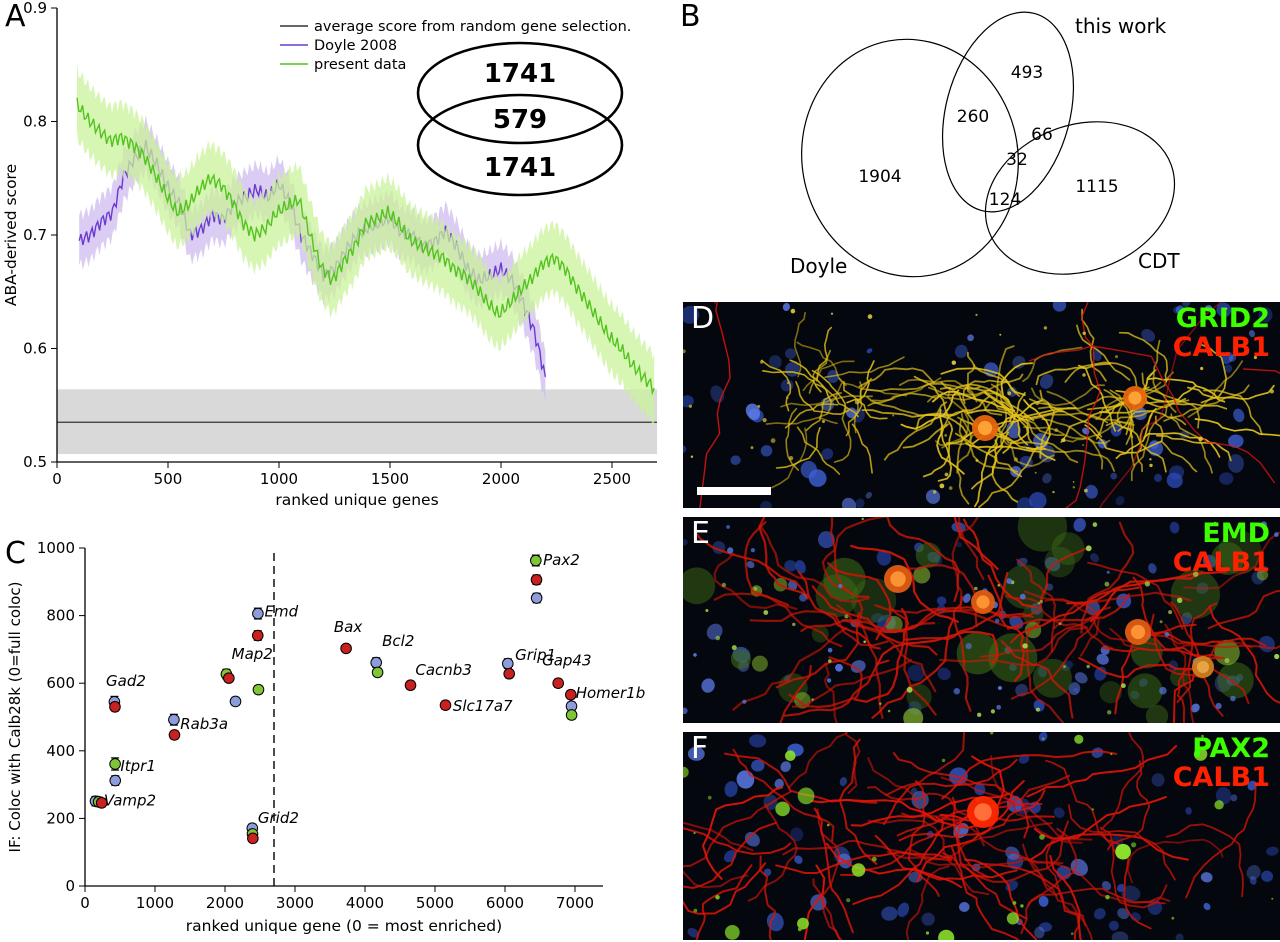 The image size is (1280, 942). What do you see at coordinates (700, 533) in the screenshot?
I see `panel-e-letter: E` at bounding box center [700, 533].